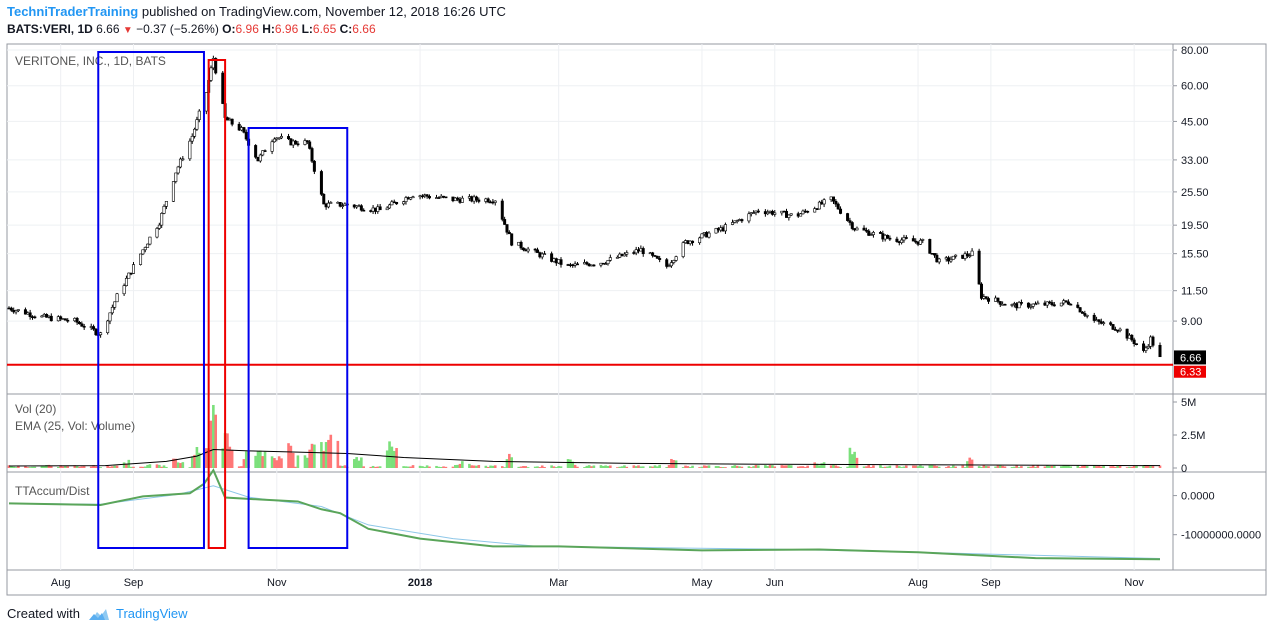 The width and height of the screenshot is (1272, 632). I want to click on low-label: L:, so click(307, 29).